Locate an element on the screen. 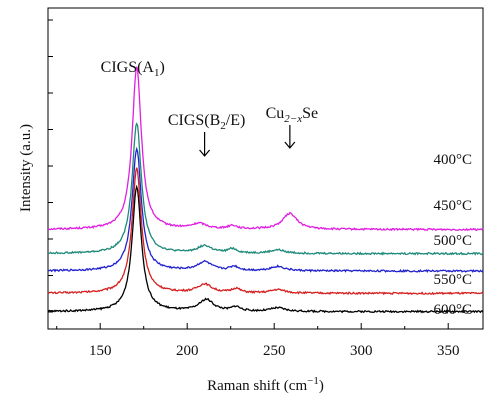 This screenshot has height=410, width=500. annotation-cigs-a1: CIGS(A1) is located at coordinates (133, 69).